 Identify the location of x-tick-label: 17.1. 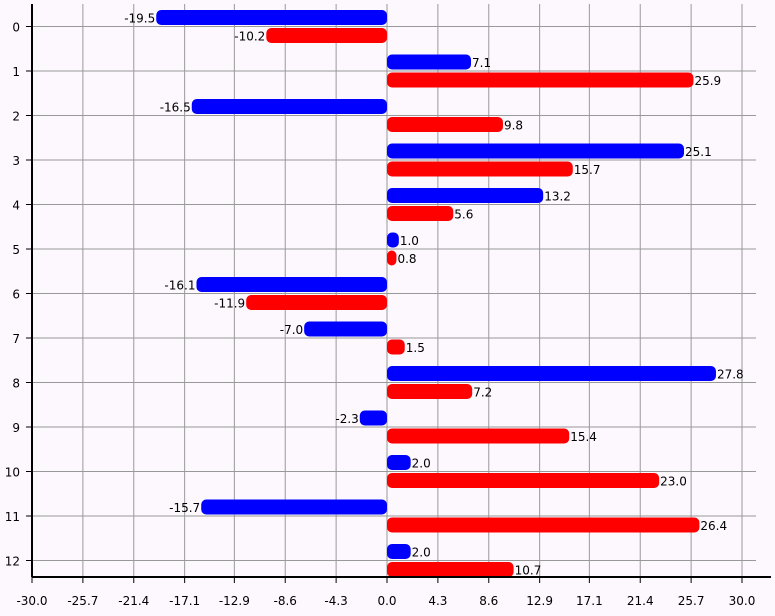
(589, 601).